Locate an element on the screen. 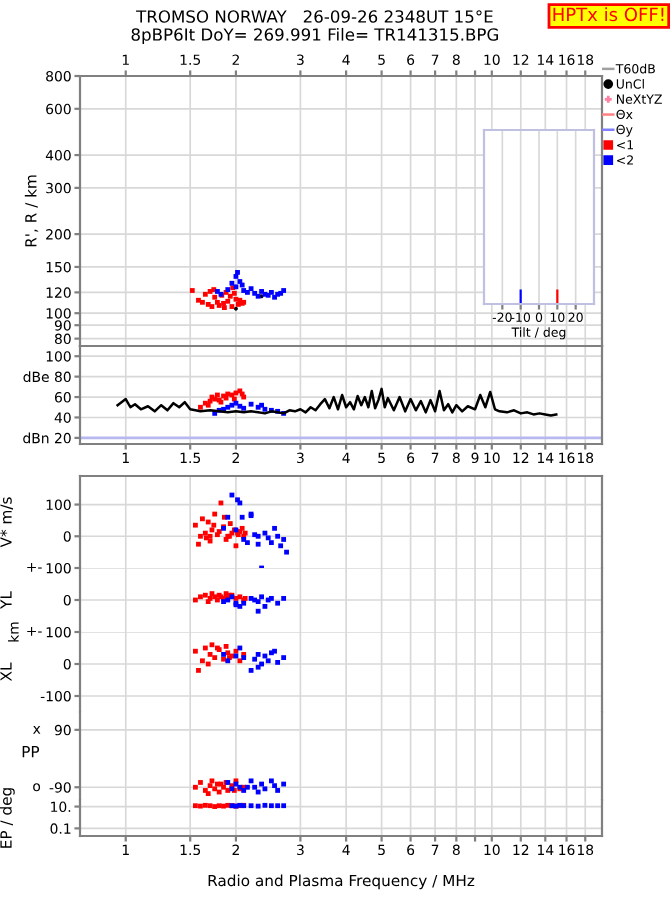  chart-title: TROMSO NORWAY 26-09-26 2348UT 15°E is located at coordinates (314, 16).